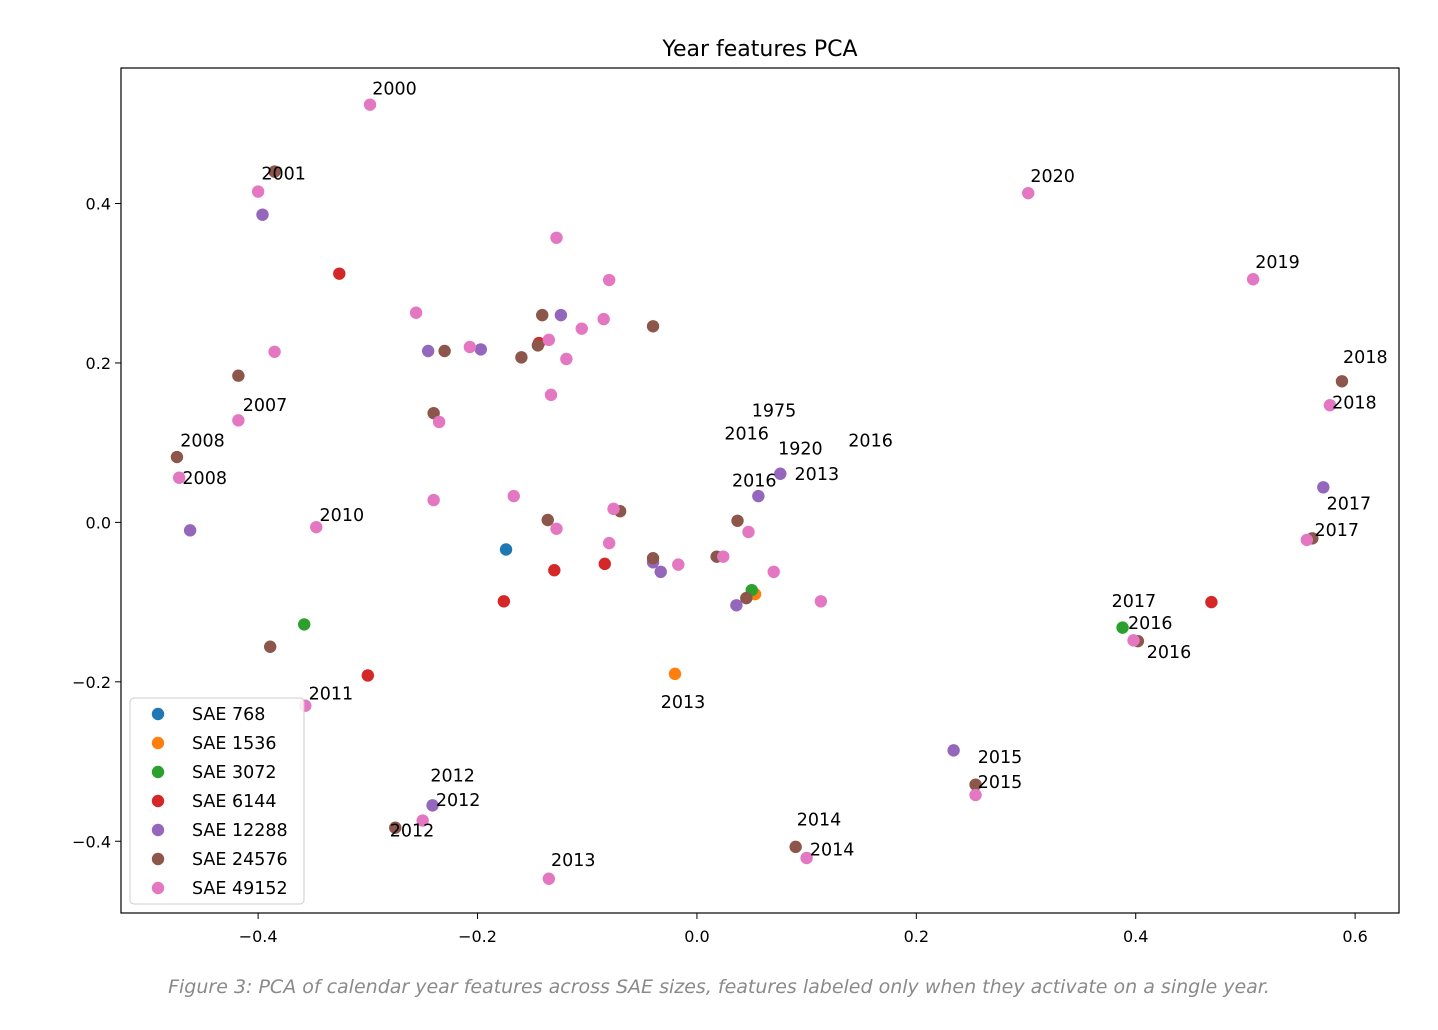  I want to click on point-label: 2011, so click(331, 694).